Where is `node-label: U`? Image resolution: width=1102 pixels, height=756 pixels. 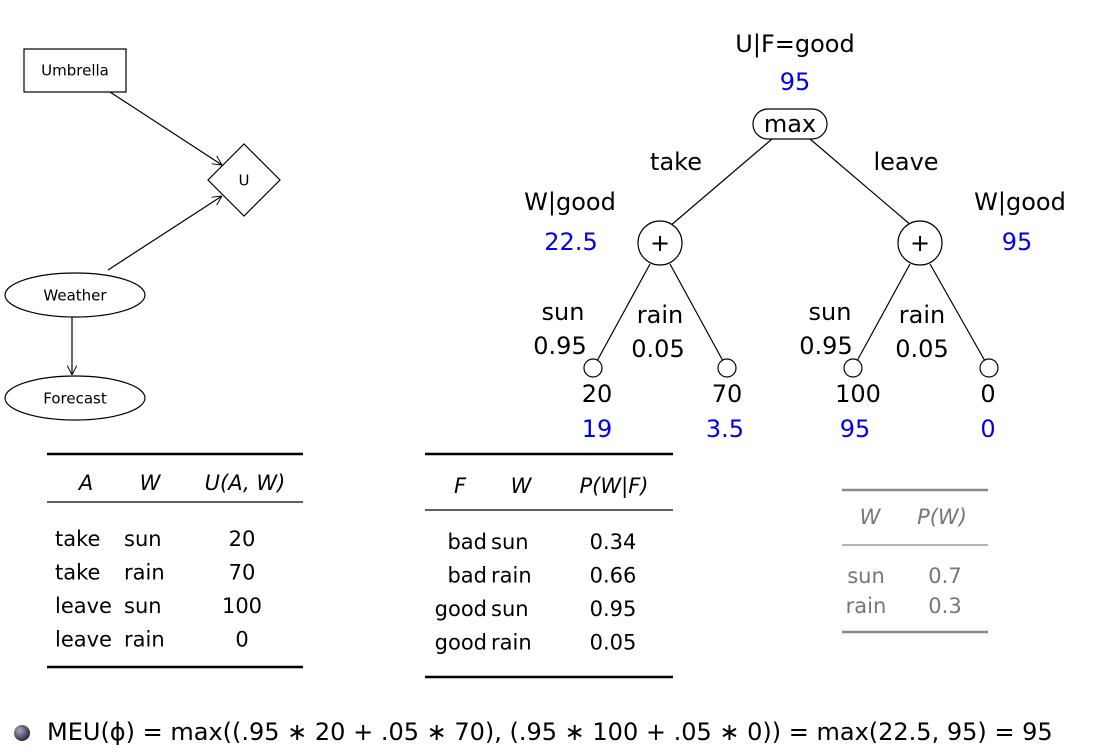
node-label: U is located at coordinates (244, 181).